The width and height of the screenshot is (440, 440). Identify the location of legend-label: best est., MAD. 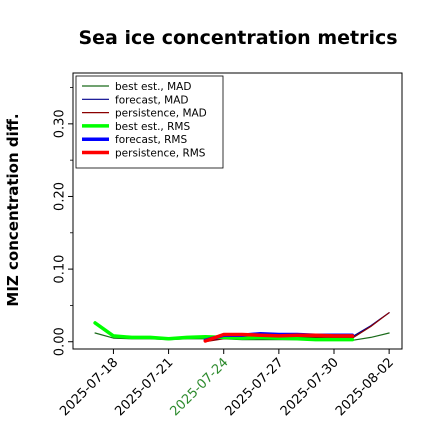
(153, 87).